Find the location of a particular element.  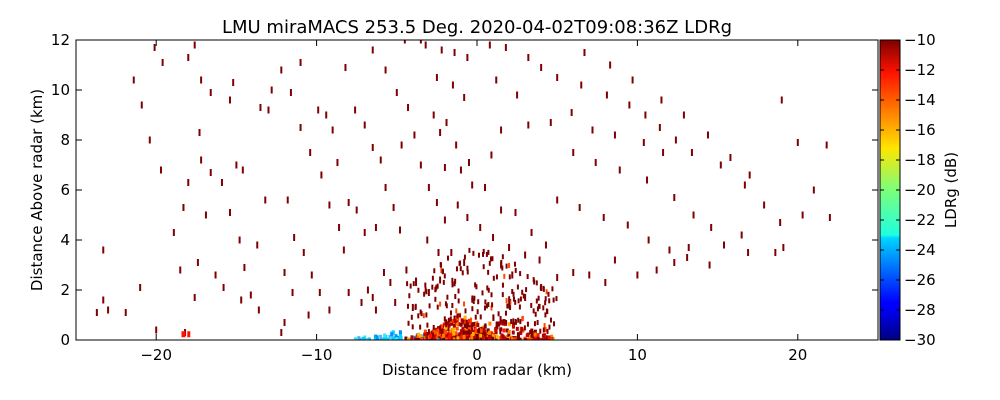

colorbar-tick-label: −20 is located at coordinates (920, 190).